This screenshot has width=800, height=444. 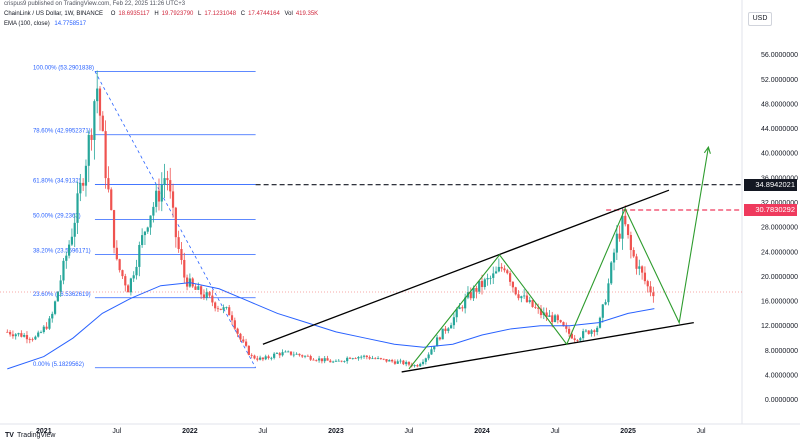 I want to click on fib-level-label: 78.60% (42.9952371), so click(x=62, y=132).